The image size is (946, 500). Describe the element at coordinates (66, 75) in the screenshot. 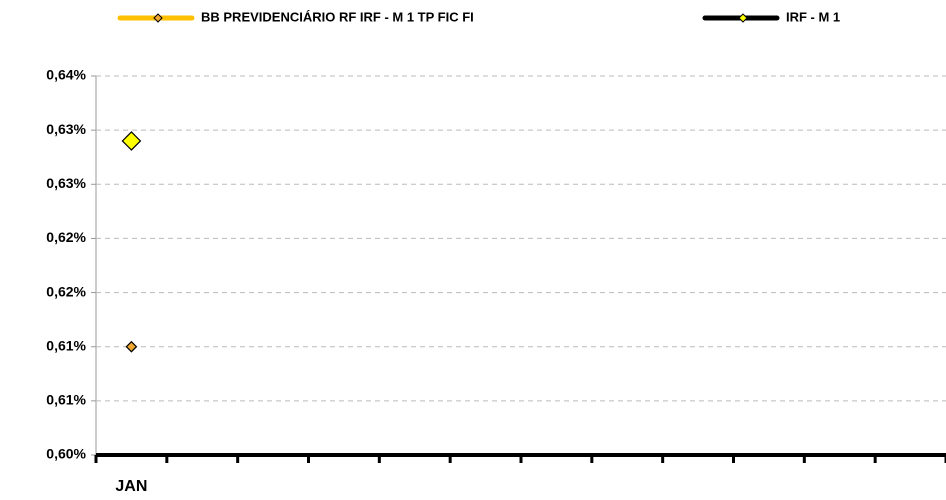

I see `y-tick-label: 0,64%` at that location.